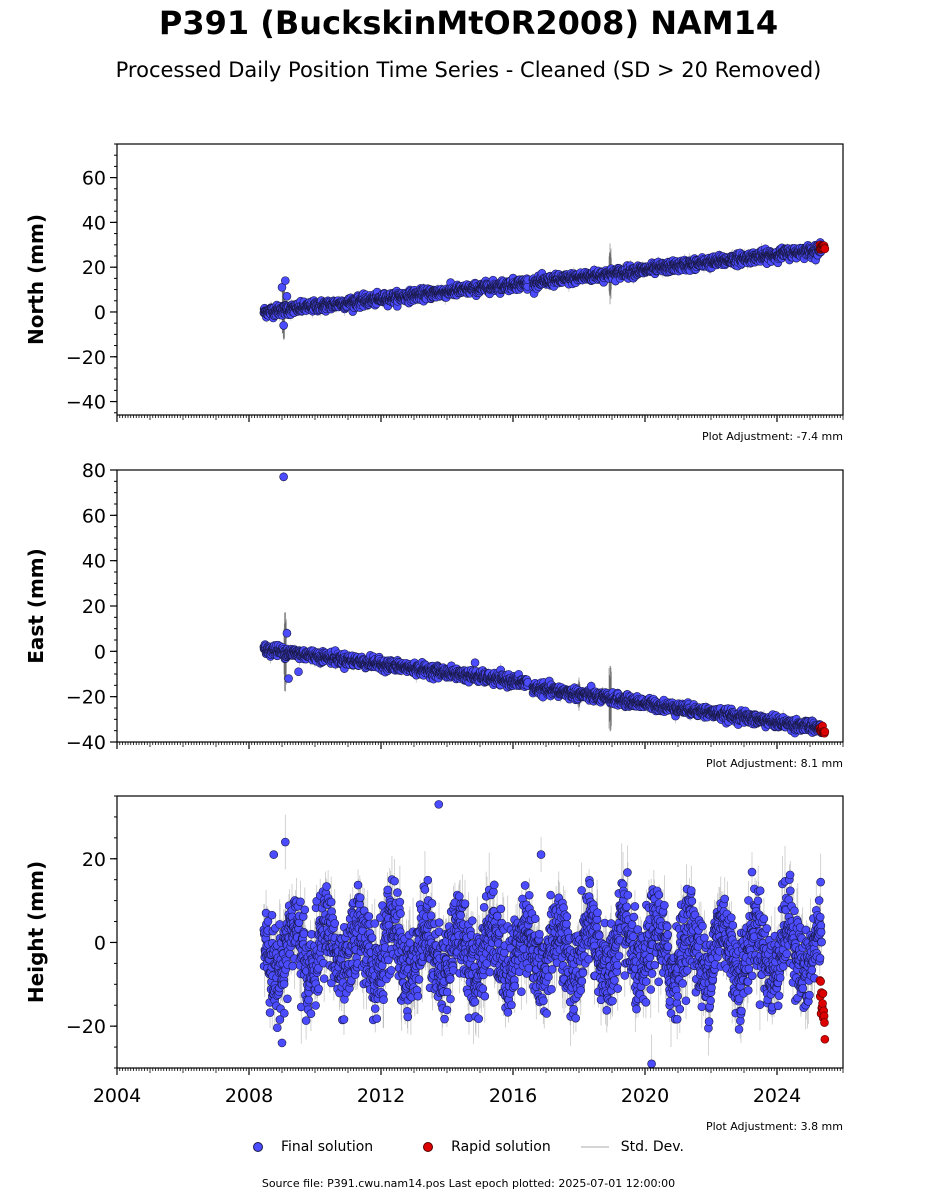  What do you see at coordinates (94, 268) in the screenshot?
I see `y-tick-label: 20` at bounding box center [94, 268].